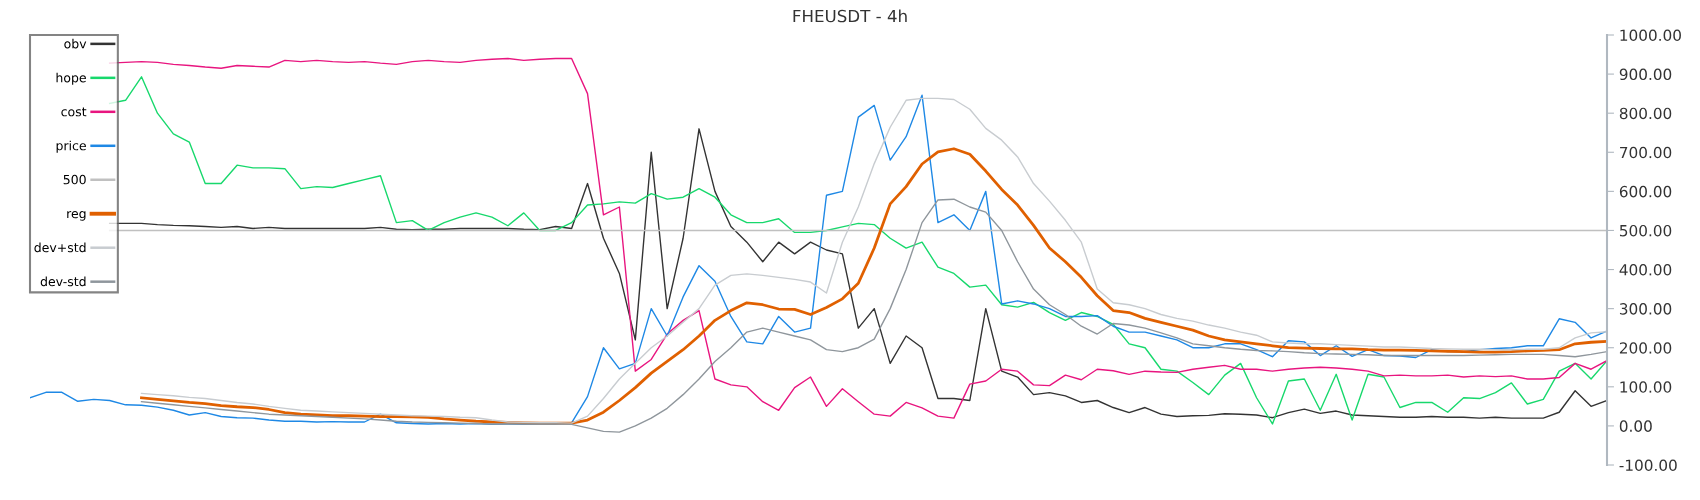 The width and height of the screenshot is (1700, 500). What do you see at coordinates (1646, 152) in the screenshot?
I see `y-tick-label: 700.00` at bounding box center [1646, 152].